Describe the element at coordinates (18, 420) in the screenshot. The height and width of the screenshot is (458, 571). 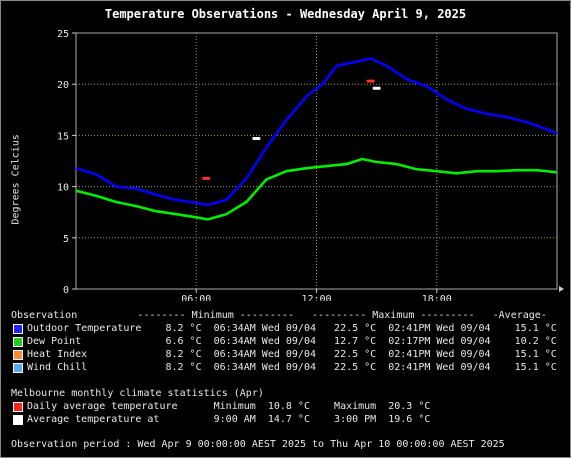
I see `legend-swatch-avg-at` at that location.